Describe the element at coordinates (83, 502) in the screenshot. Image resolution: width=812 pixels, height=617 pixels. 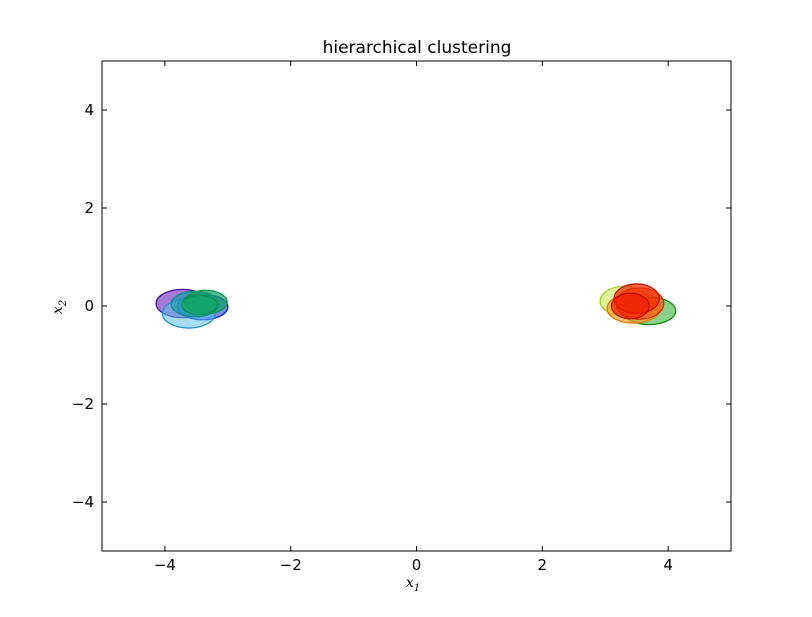
I see `y-tick-label: −4` at that location.